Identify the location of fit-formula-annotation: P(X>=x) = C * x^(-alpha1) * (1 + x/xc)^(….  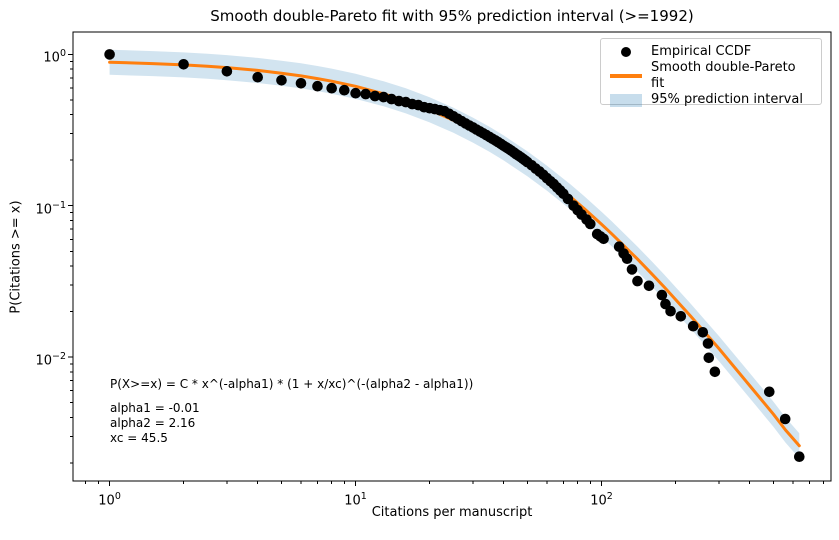
(292, 384).